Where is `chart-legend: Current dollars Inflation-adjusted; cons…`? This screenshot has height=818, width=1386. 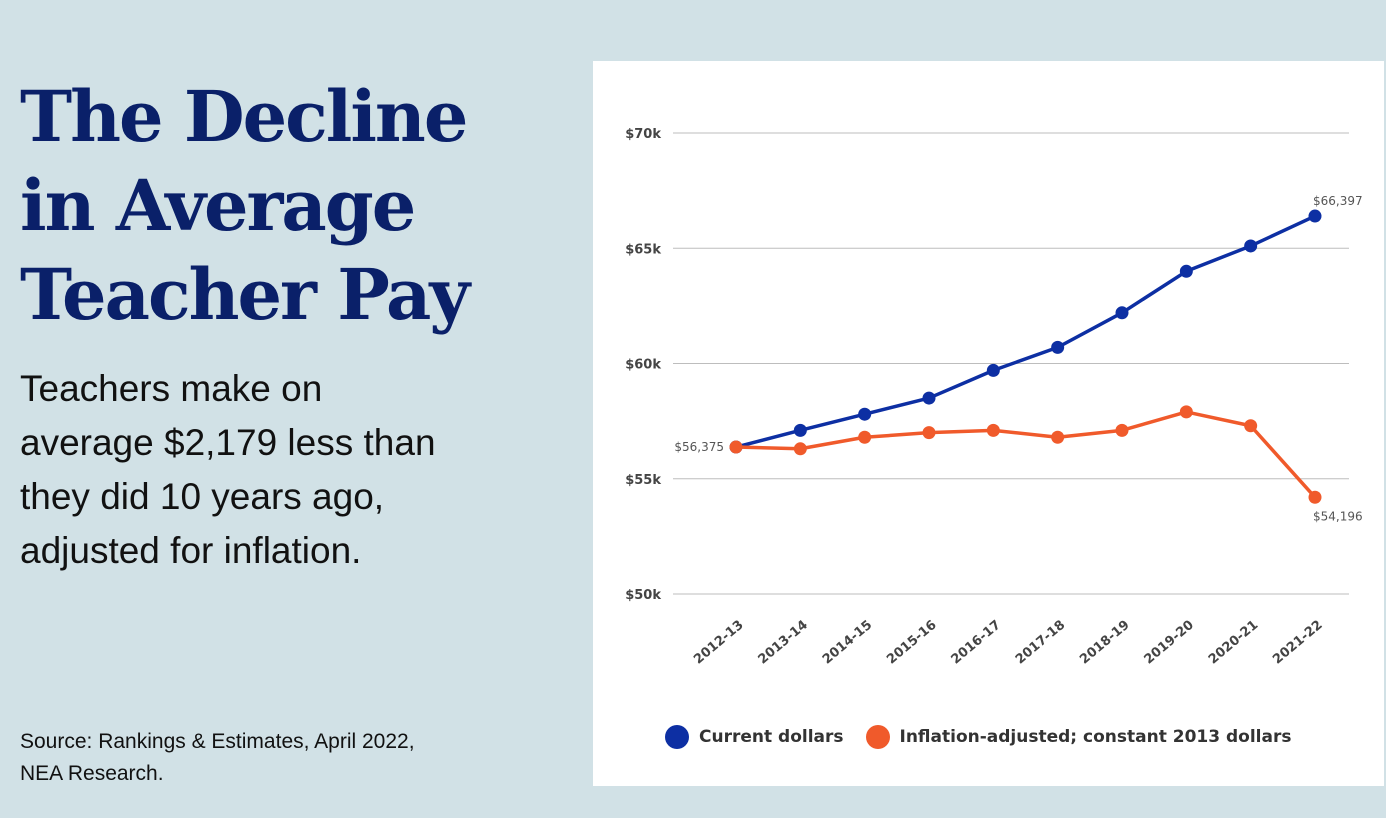 chart-legend: Current dollars Inflation-adjusted; cons… is located at coordinates (989, 737).